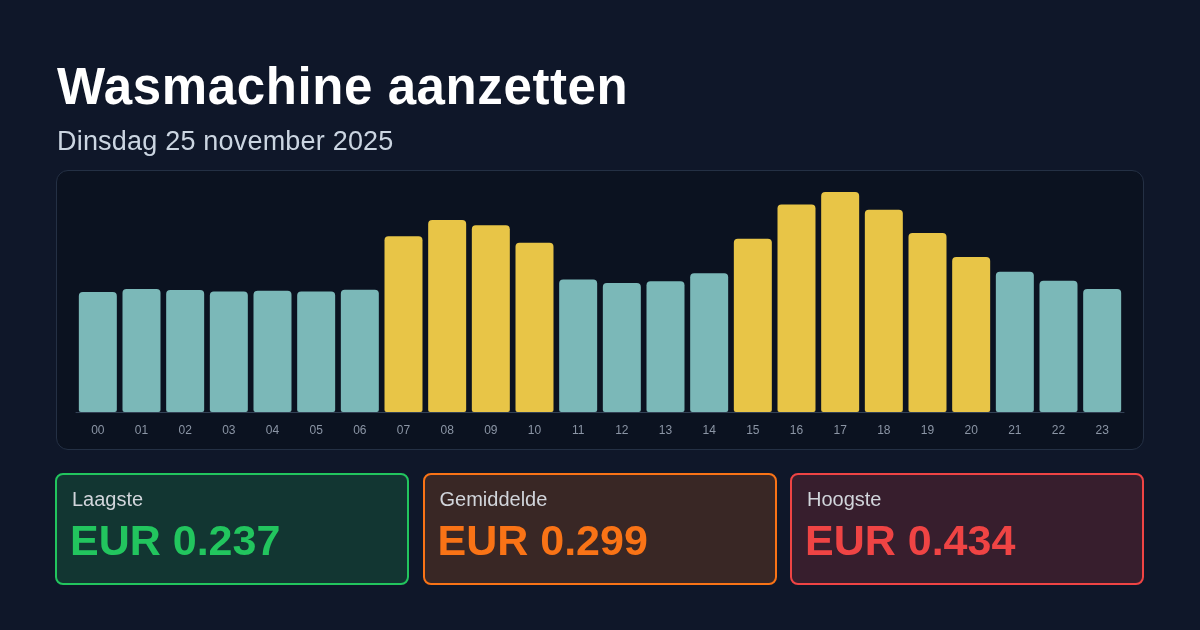 The image size is (1200, 630). I want to click on x-tick-label: 10, so click(534, 430).